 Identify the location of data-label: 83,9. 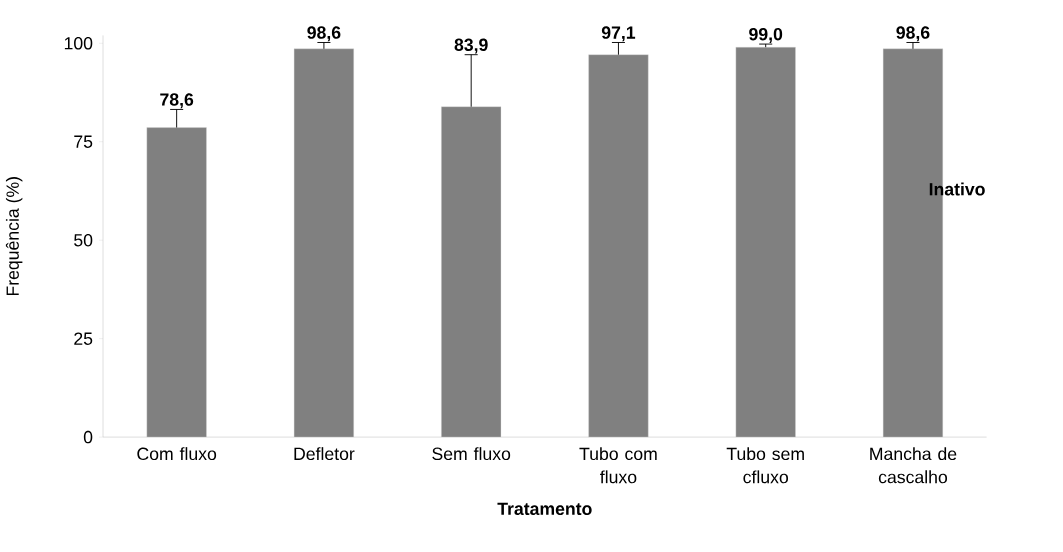
(471, 46).